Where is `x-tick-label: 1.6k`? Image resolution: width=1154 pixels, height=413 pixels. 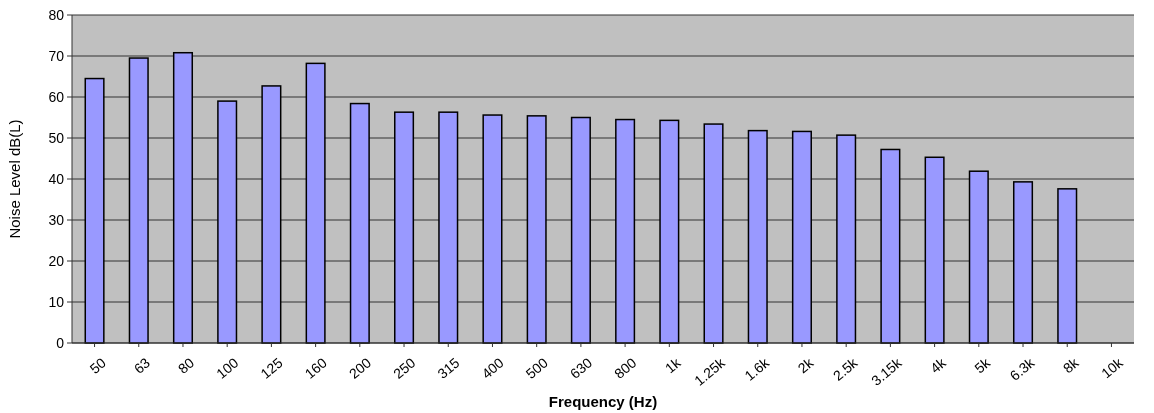 x-tick-label: 1.6k is located at coordinates (757, 368).